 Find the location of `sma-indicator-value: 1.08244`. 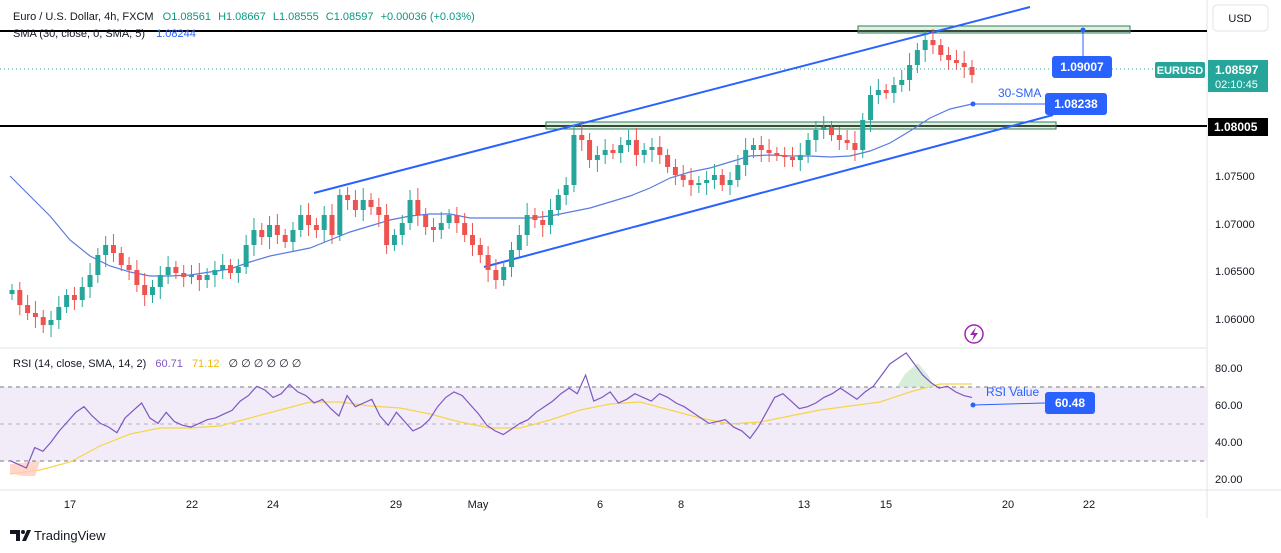

sma-indicator-value: 1.08244 is located at coordinates (176, 34).